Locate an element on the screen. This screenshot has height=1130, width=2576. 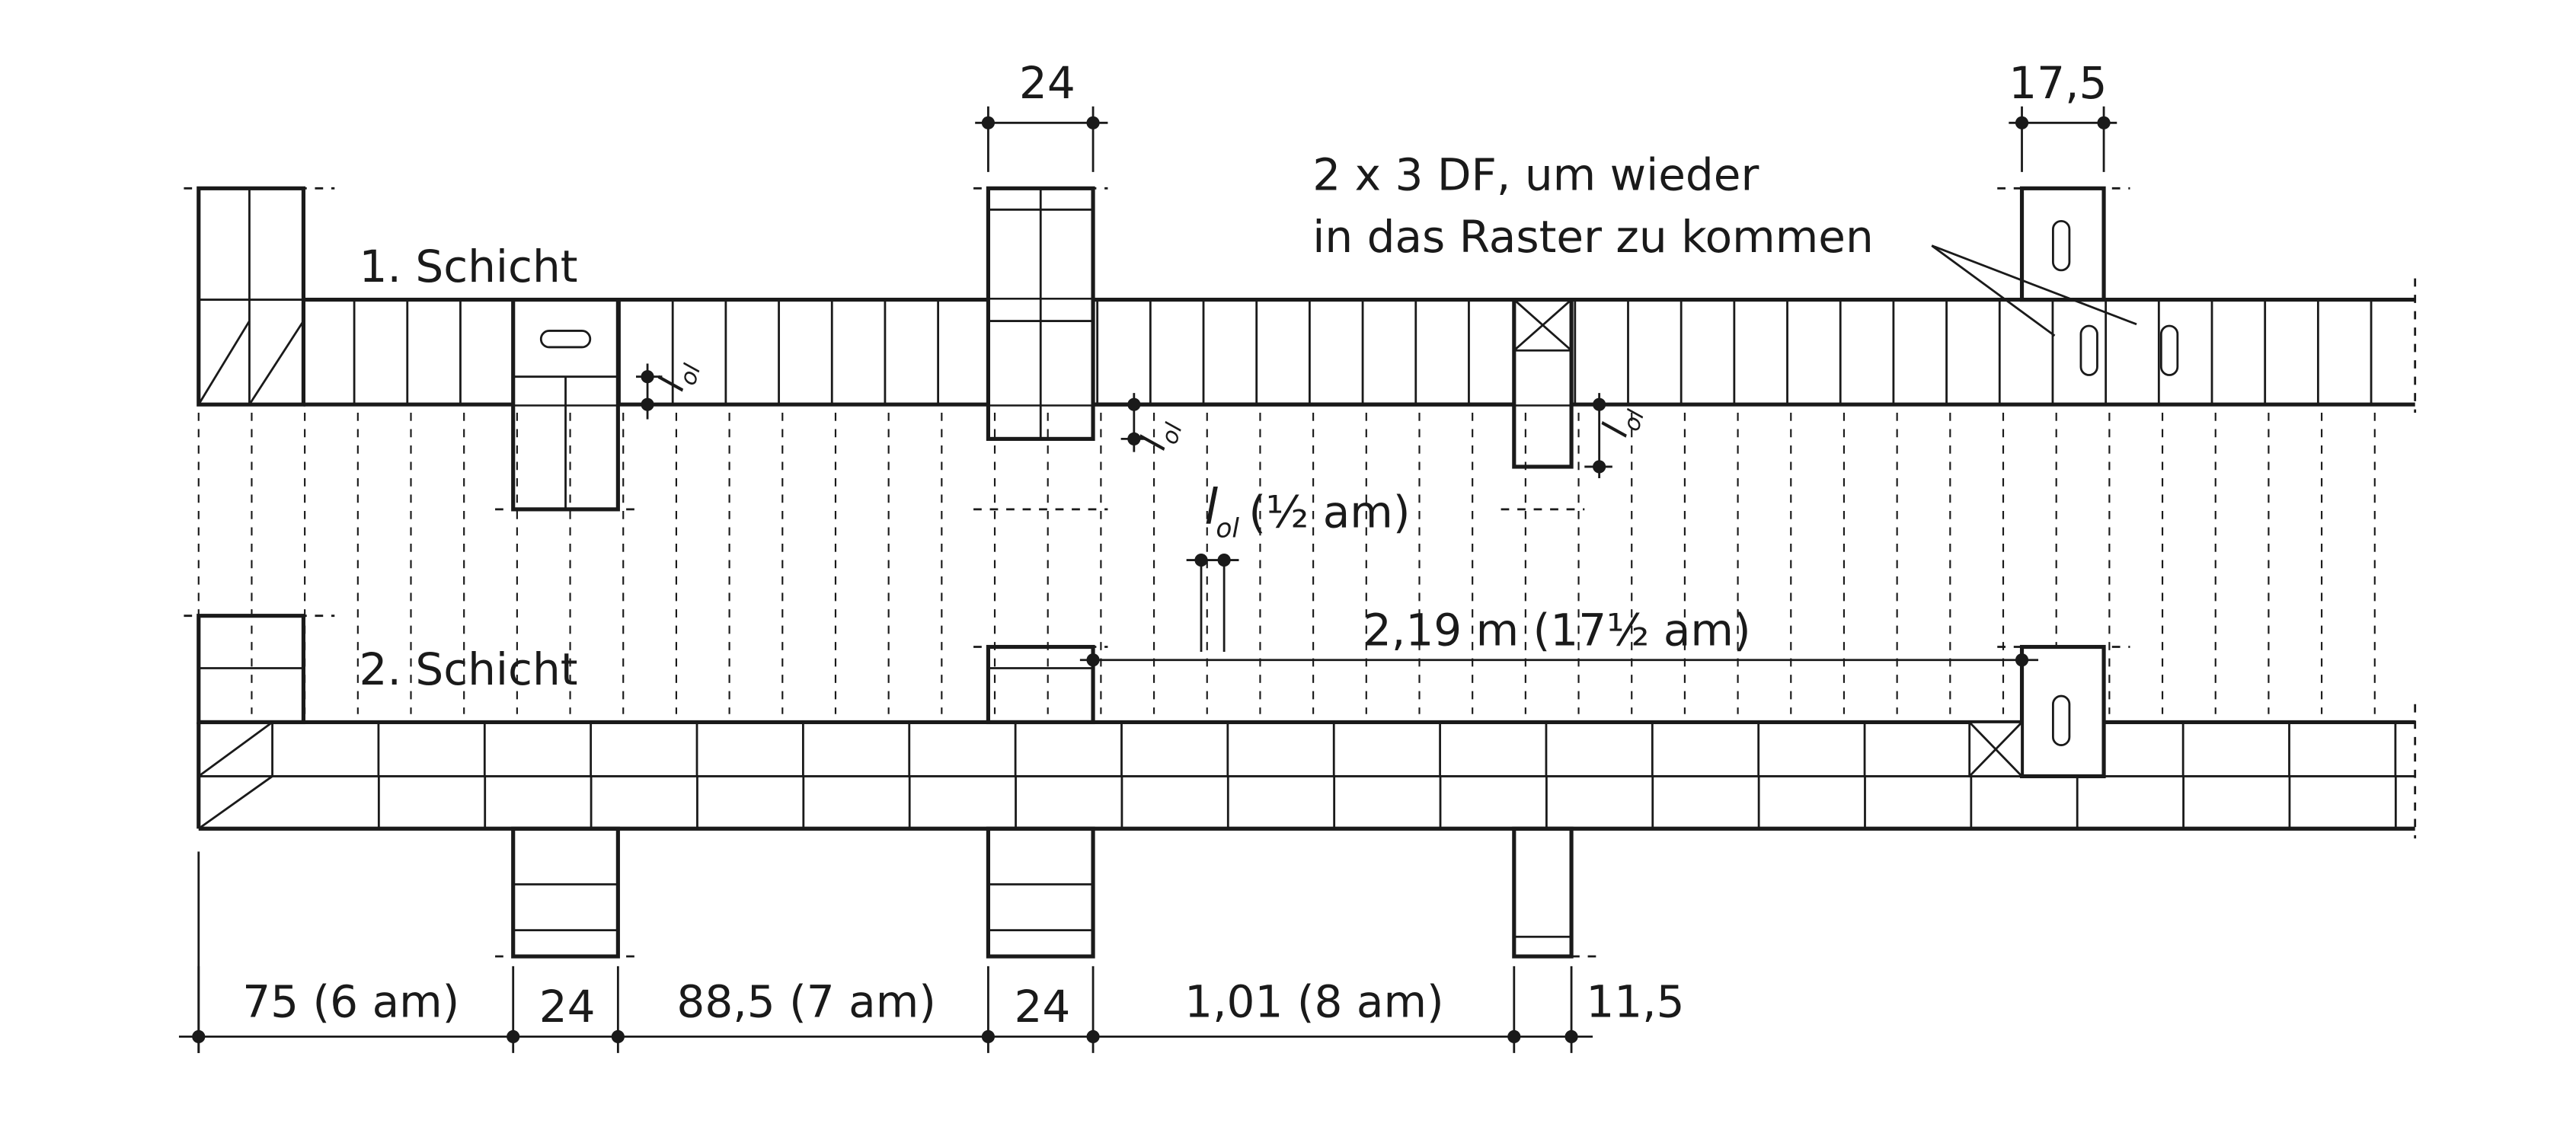
note-line-2: in das Raster zu kommen is located at coordinates (1593, 237).